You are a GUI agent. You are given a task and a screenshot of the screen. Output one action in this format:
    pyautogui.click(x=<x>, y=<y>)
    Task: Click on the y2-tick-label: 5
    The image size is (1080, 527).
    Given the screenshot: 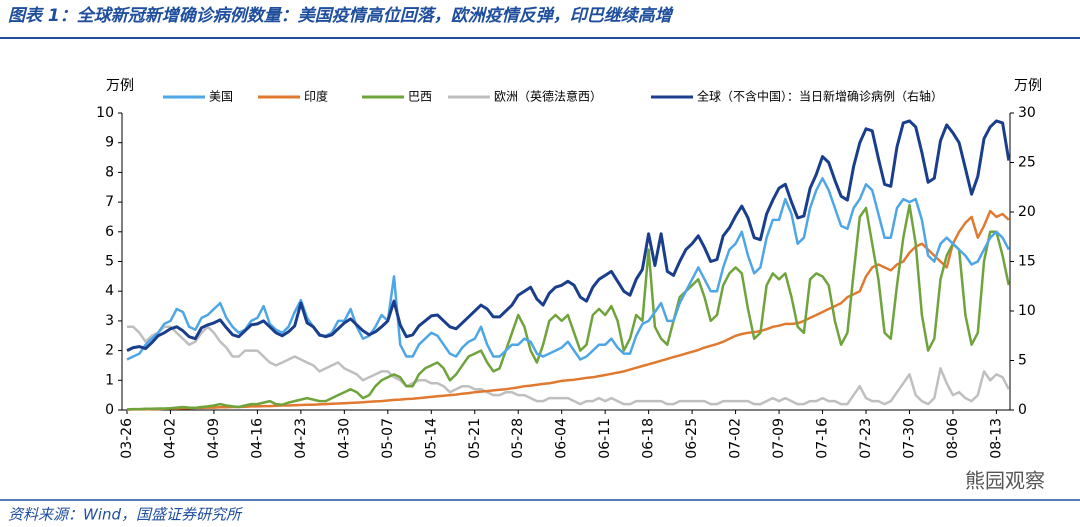 What is the action you would take?
    pyautogui.click(x=1022, y=361)
    